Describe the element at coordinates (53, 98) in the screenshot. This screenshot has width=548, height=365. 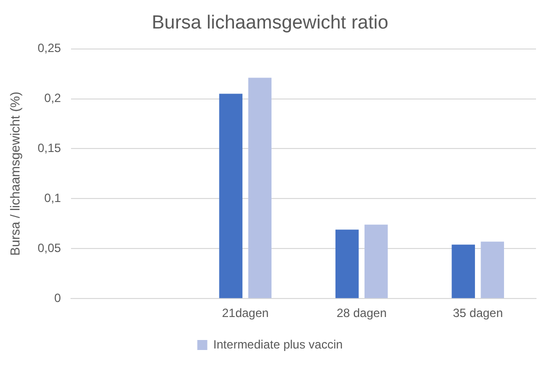
I see `y-tick-label: 0,2` at that location.